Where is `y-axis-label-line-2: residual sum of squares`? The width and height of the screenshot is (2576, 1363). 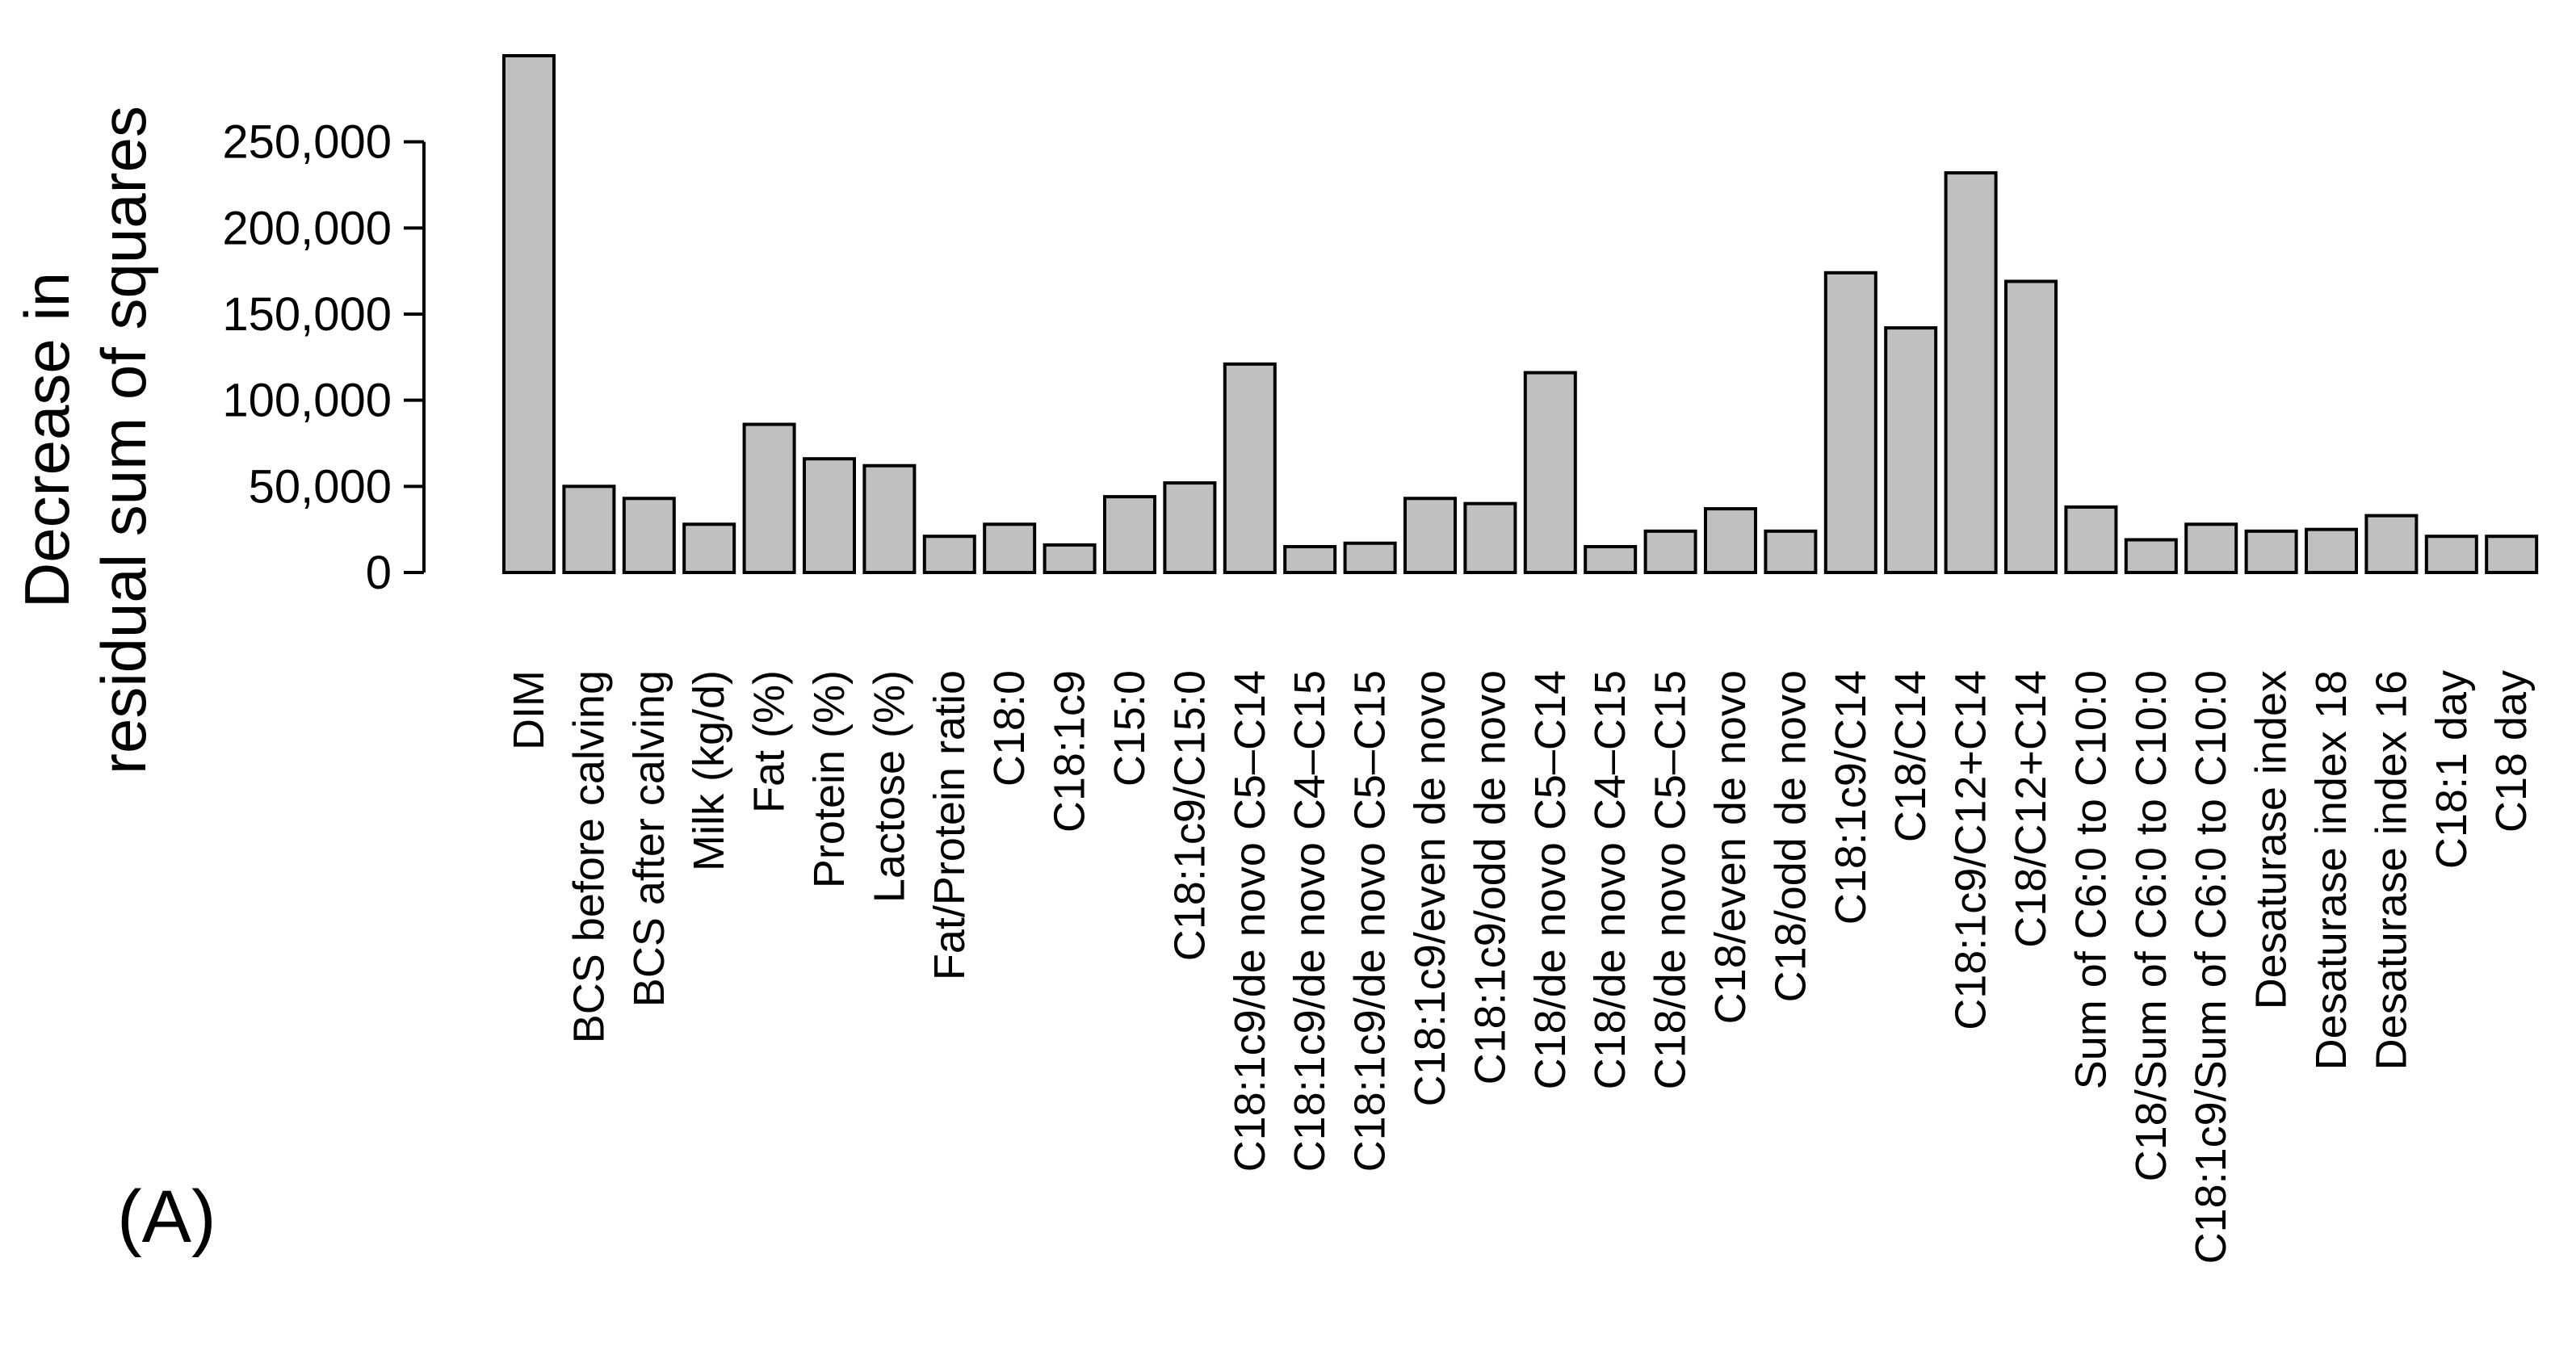
y-axis-label-line-2: residual sum of squares is located at coordinates (124, 440).